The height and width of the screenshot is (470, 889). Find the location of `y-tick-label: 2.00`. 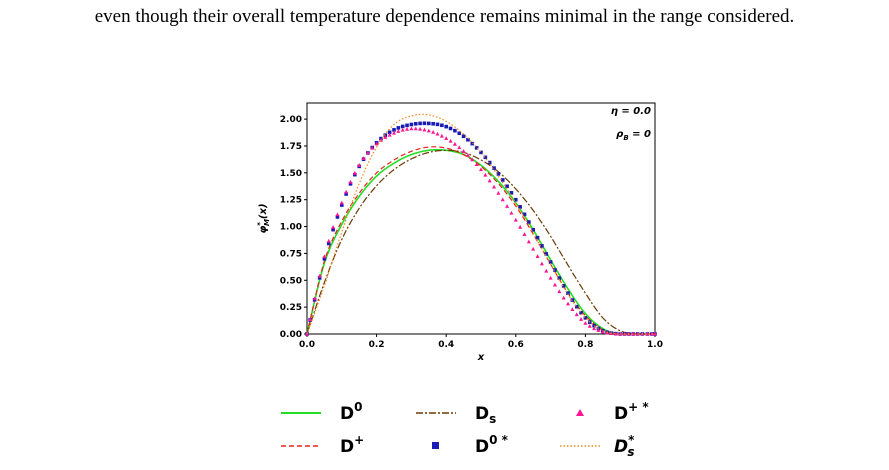

y-tick-label: 2.00 is located at coordinates (291, 120).